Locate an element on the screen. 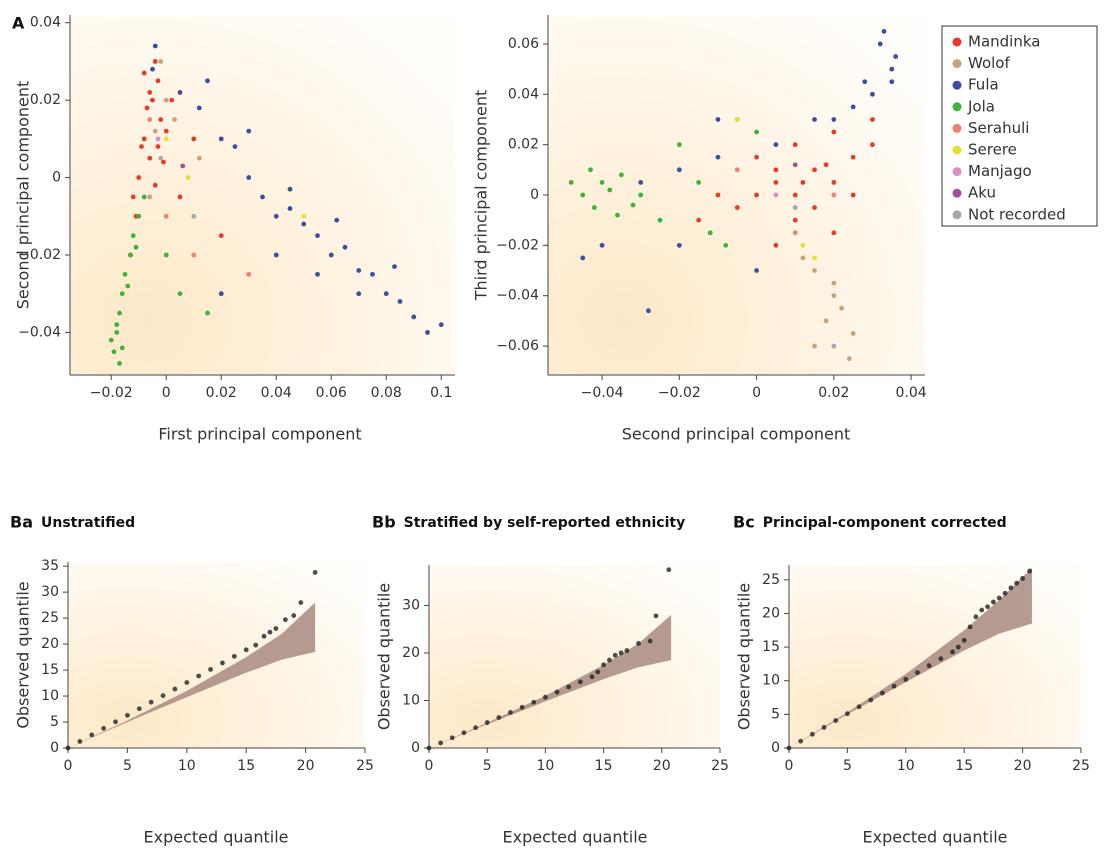  y-tick-label: 0.04 is located at coordinates (523, 94).